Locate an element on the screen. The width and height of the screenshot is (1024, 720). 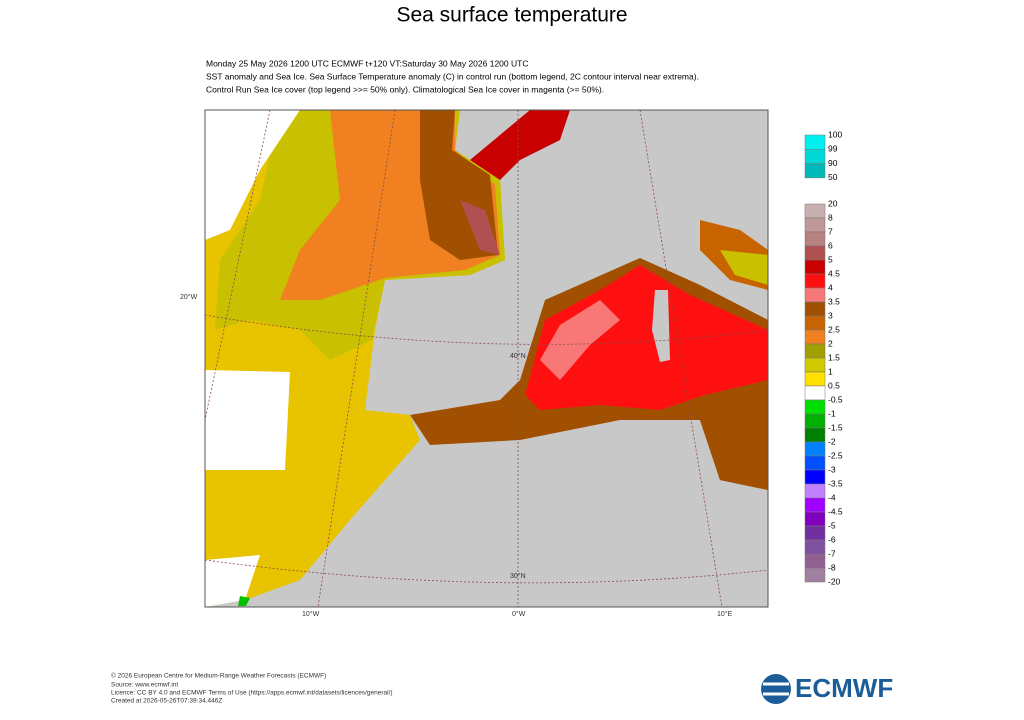
legend-label: 4 is located at coordinates (830, 287).